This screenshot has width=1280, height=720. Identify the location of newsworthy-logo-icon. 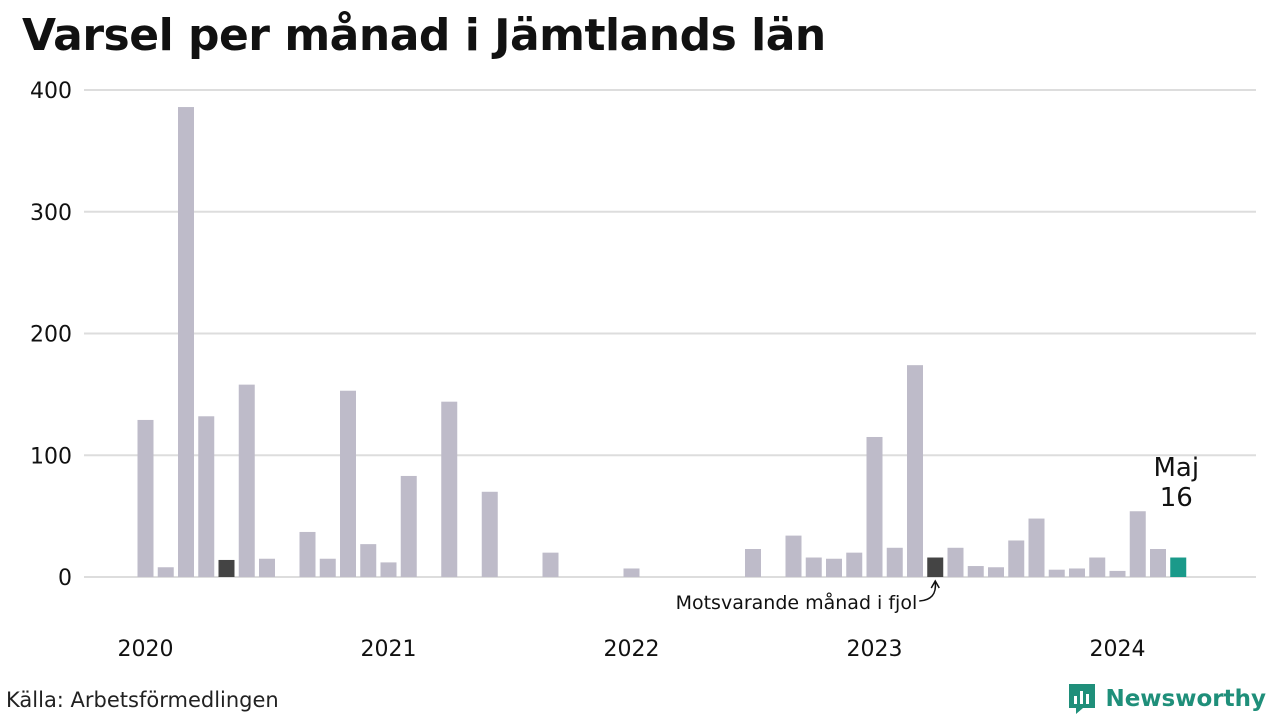
(1082, 699).